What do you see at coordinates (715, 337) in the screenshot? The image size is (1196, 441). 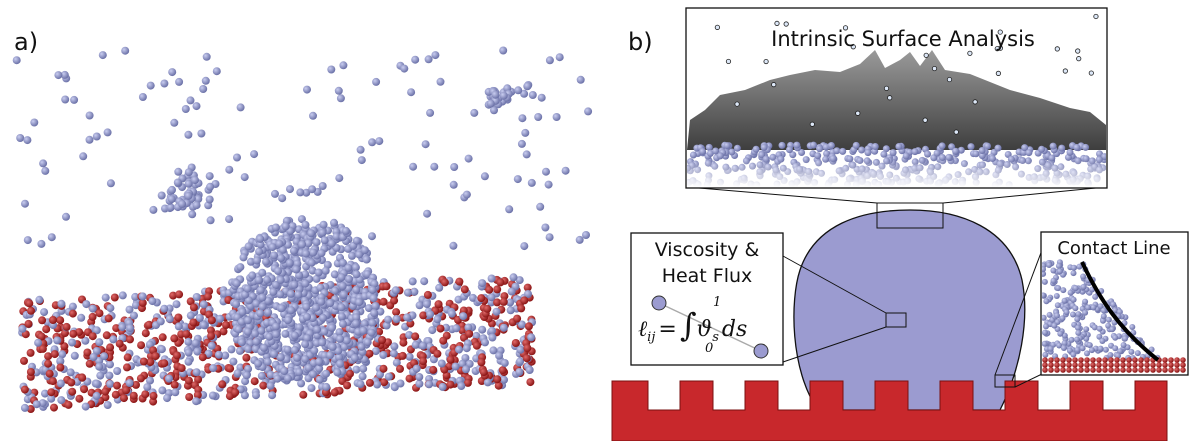 I see `eq-part: s` at bounding box center [715, 337].